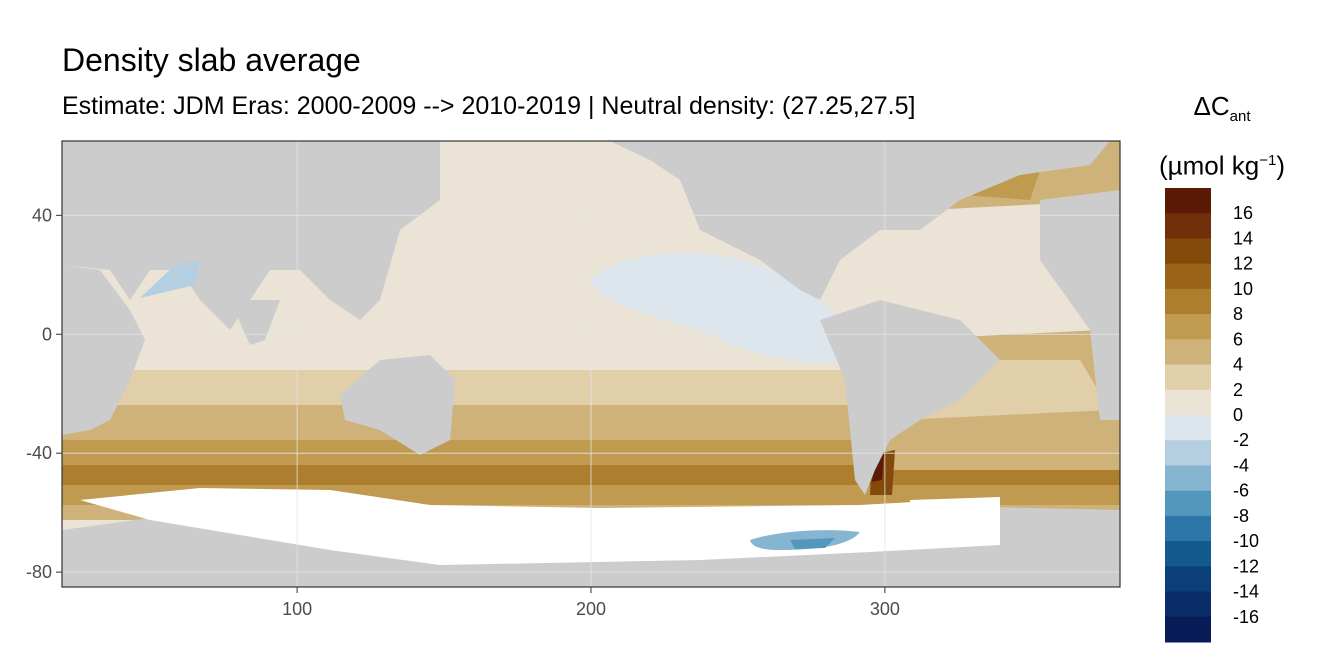 This screenshot has height=672, width=1344. What do you see at coordinates (1243, 264) in the screenshot?
I see `legend-label-2: 12` at bounding box center [1243, 264].